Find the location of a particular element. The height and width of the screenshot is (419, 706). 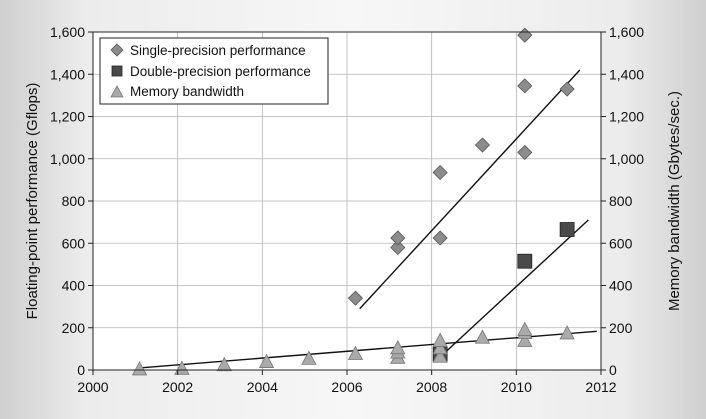

x-tick-label: 2012 is located at coordinates (600, 387).